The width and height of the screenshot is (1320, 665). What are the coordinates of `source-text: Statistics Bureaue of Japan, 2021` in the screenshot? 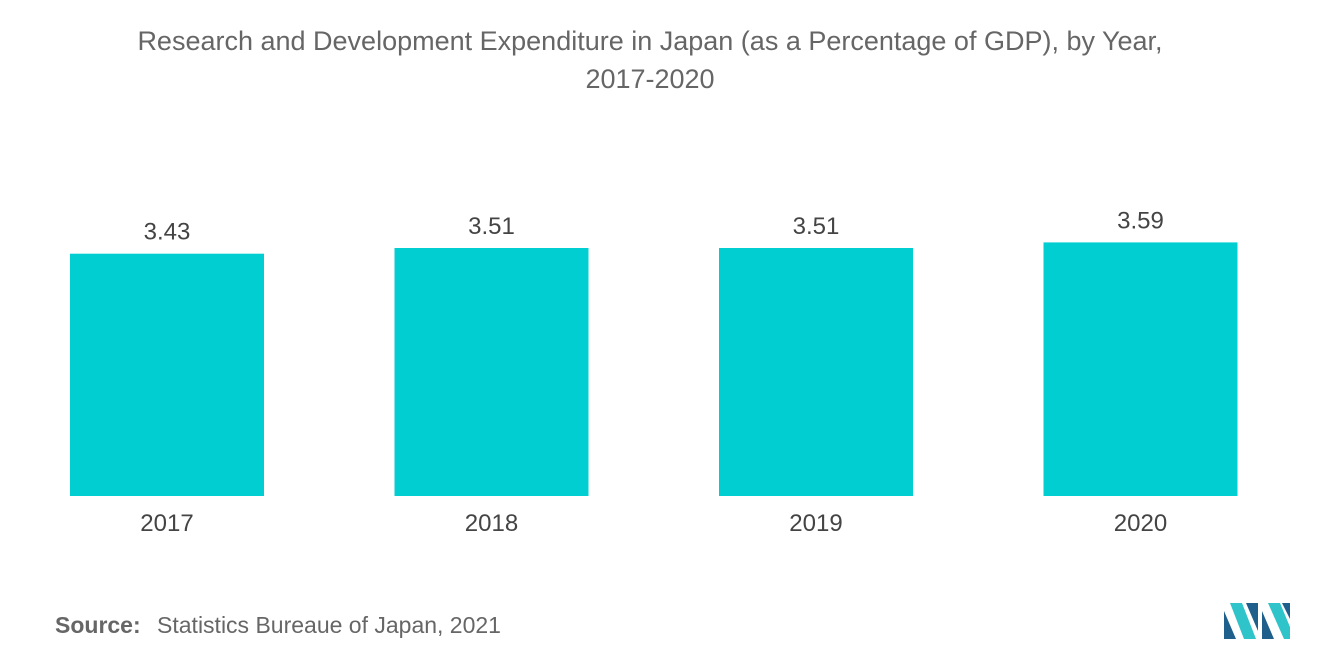 It's located at (329, 625).